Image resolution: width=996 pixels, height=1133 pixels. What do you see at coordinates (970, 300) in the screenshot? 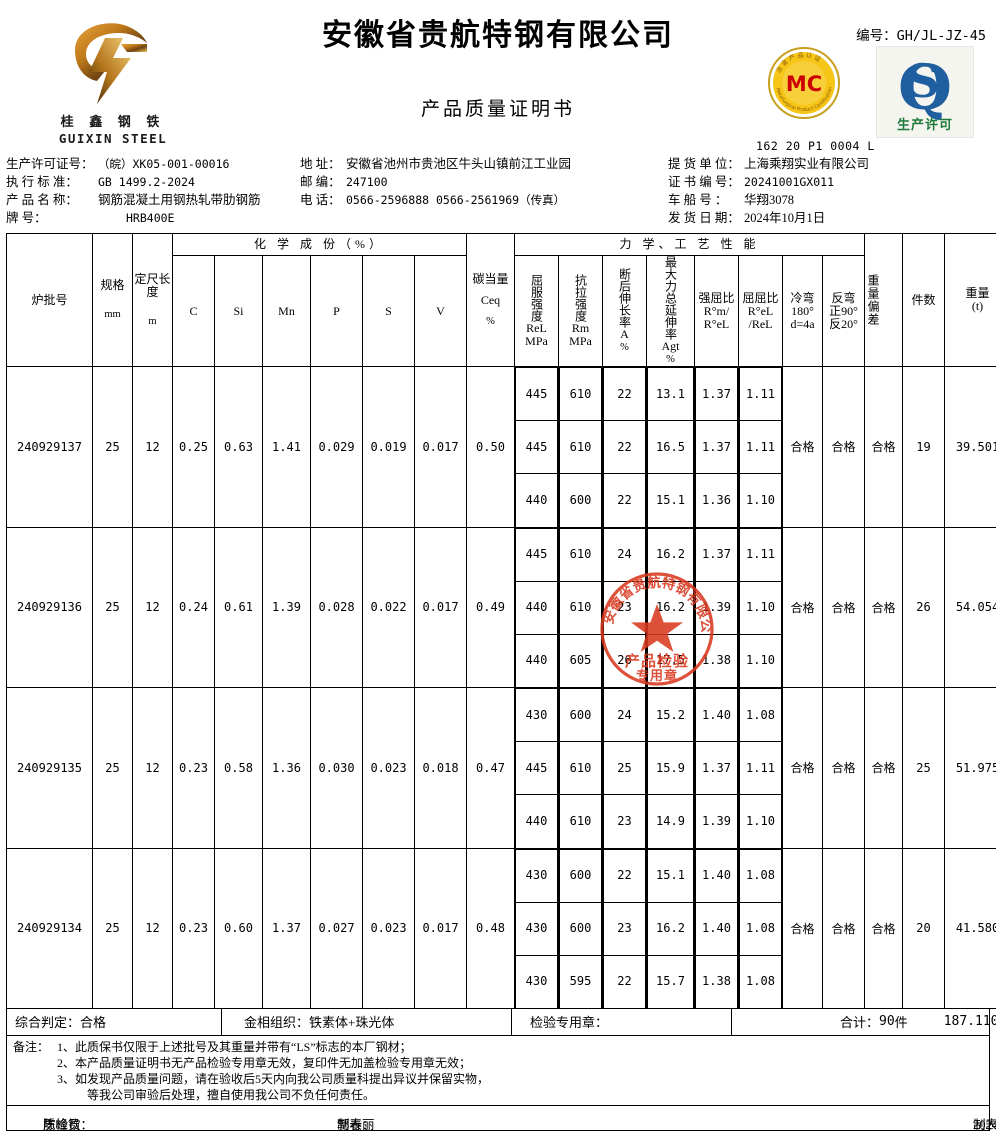
I see `col-weight: 重量 (t)` at bounding box center [970, 300].